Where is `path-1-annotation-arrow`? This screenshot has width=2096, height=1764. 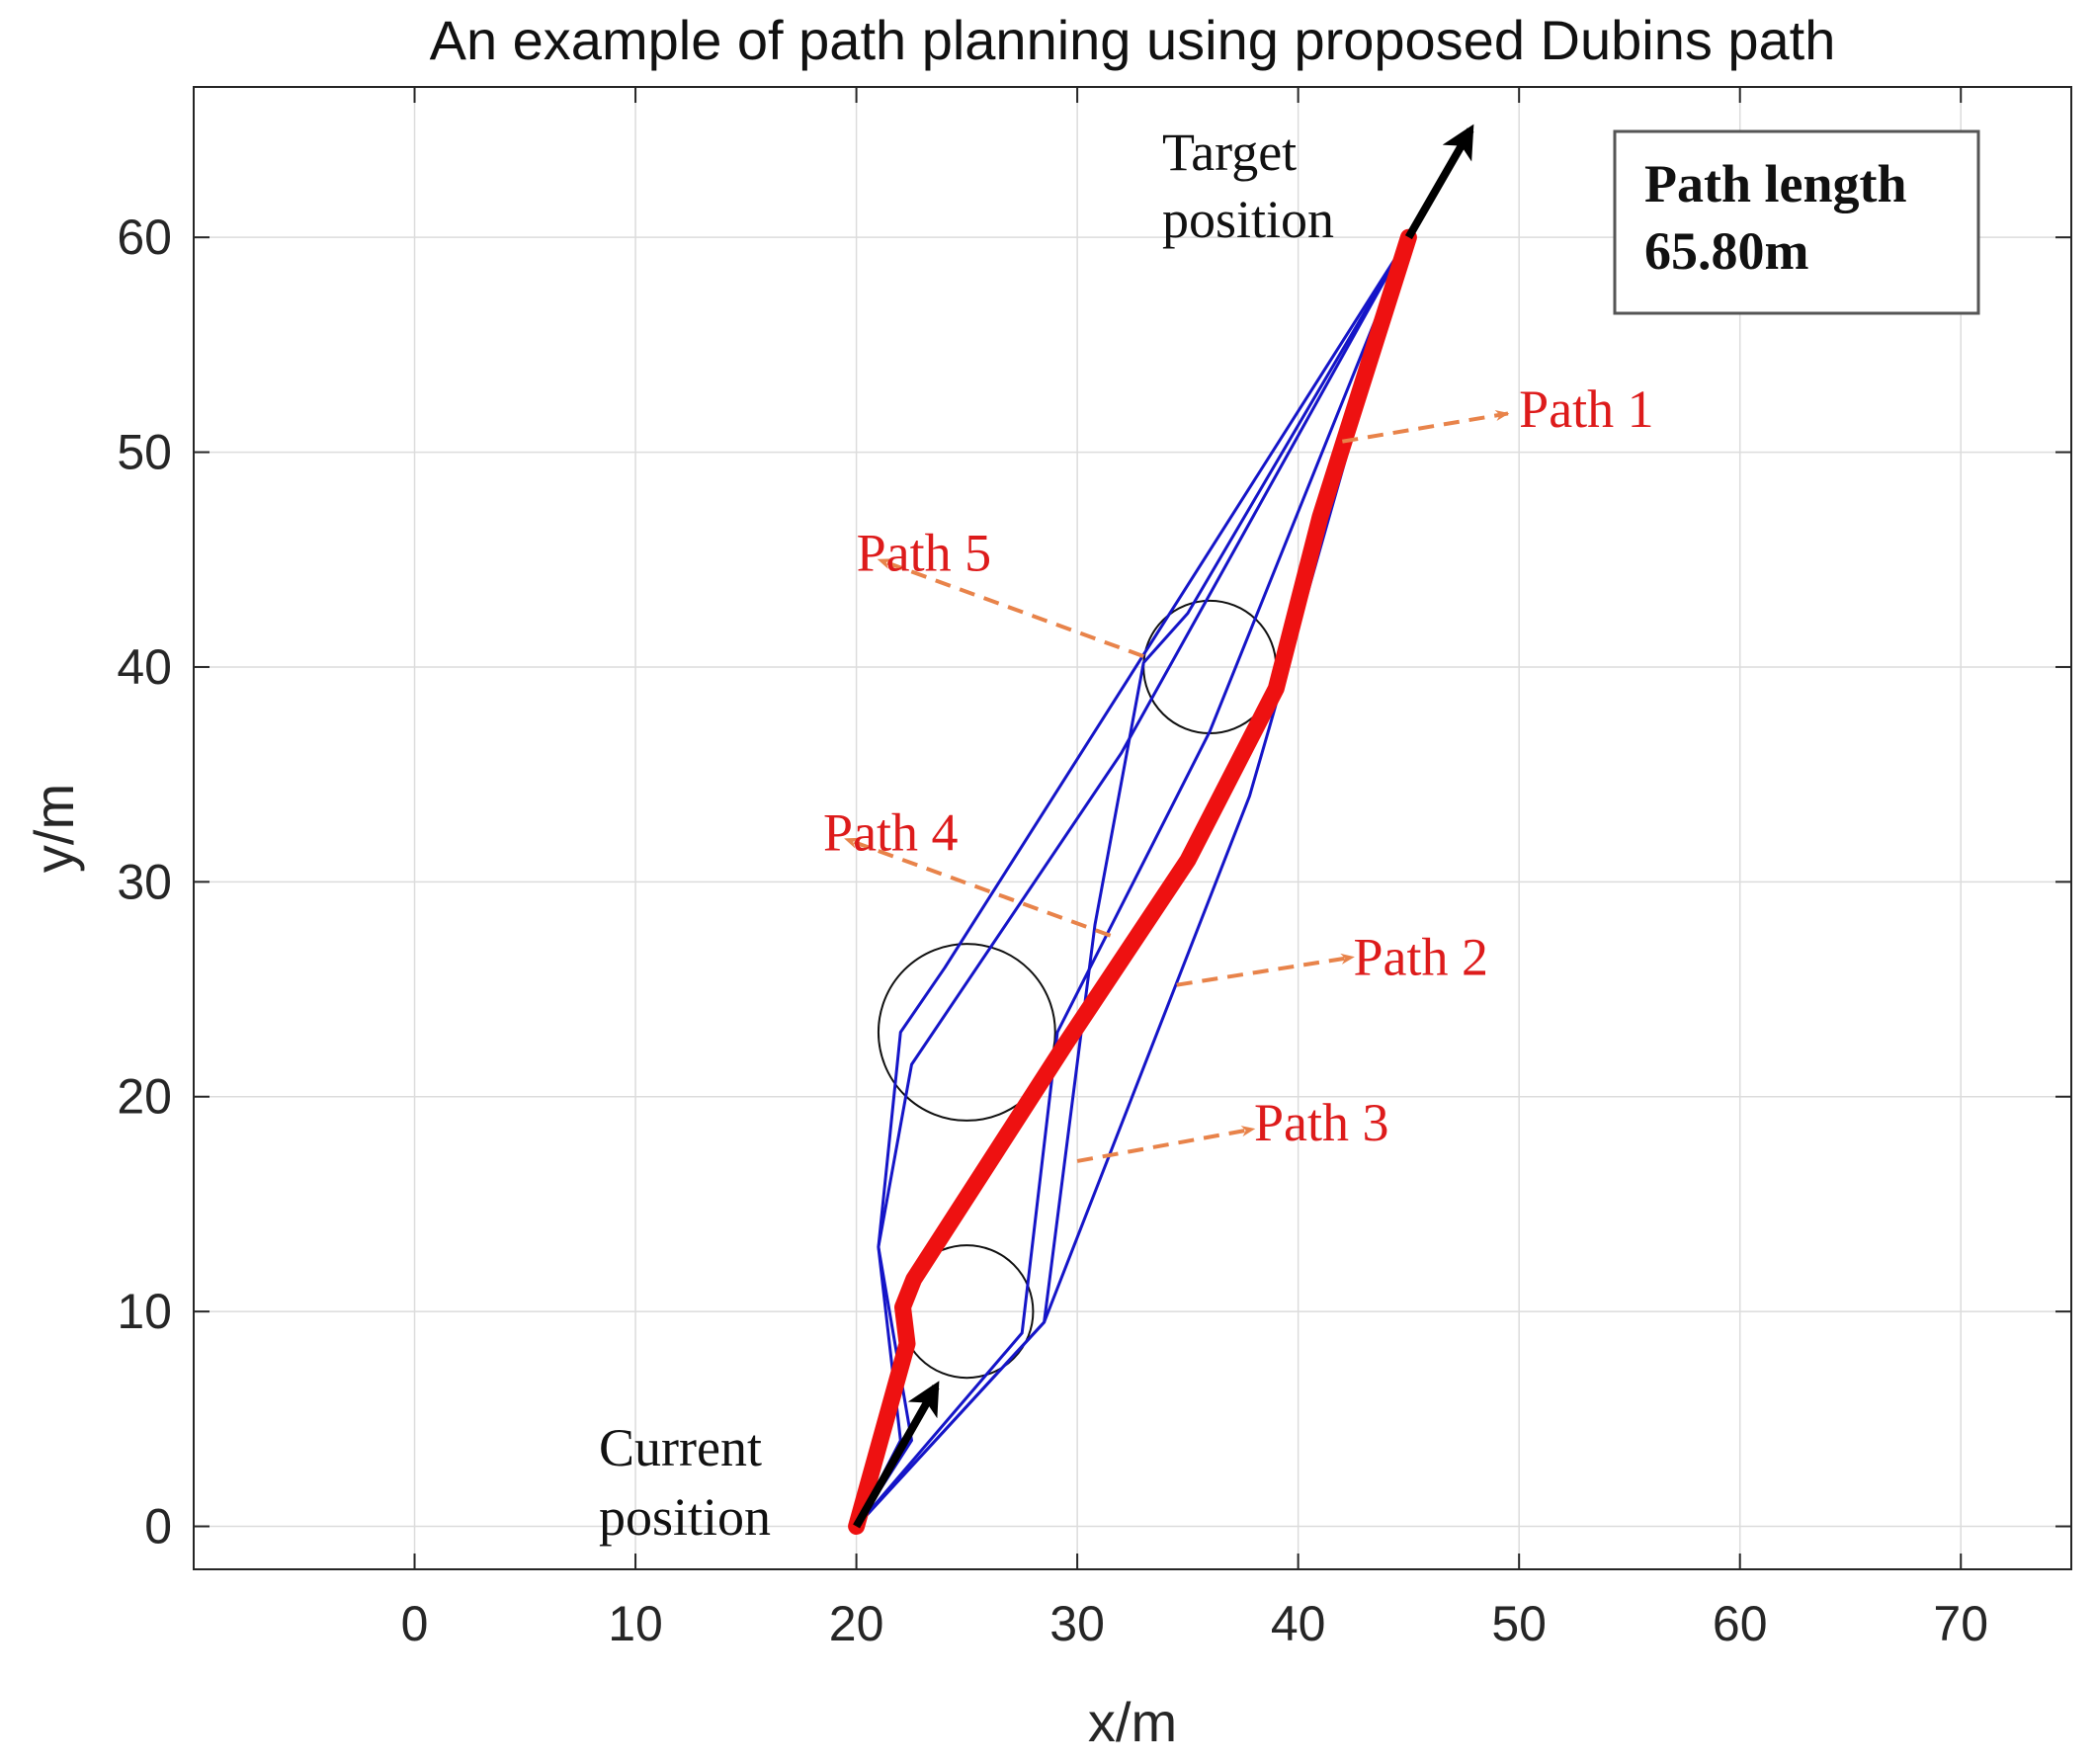
path-1-annotation-arrow is located at coordinates (1426, 427).